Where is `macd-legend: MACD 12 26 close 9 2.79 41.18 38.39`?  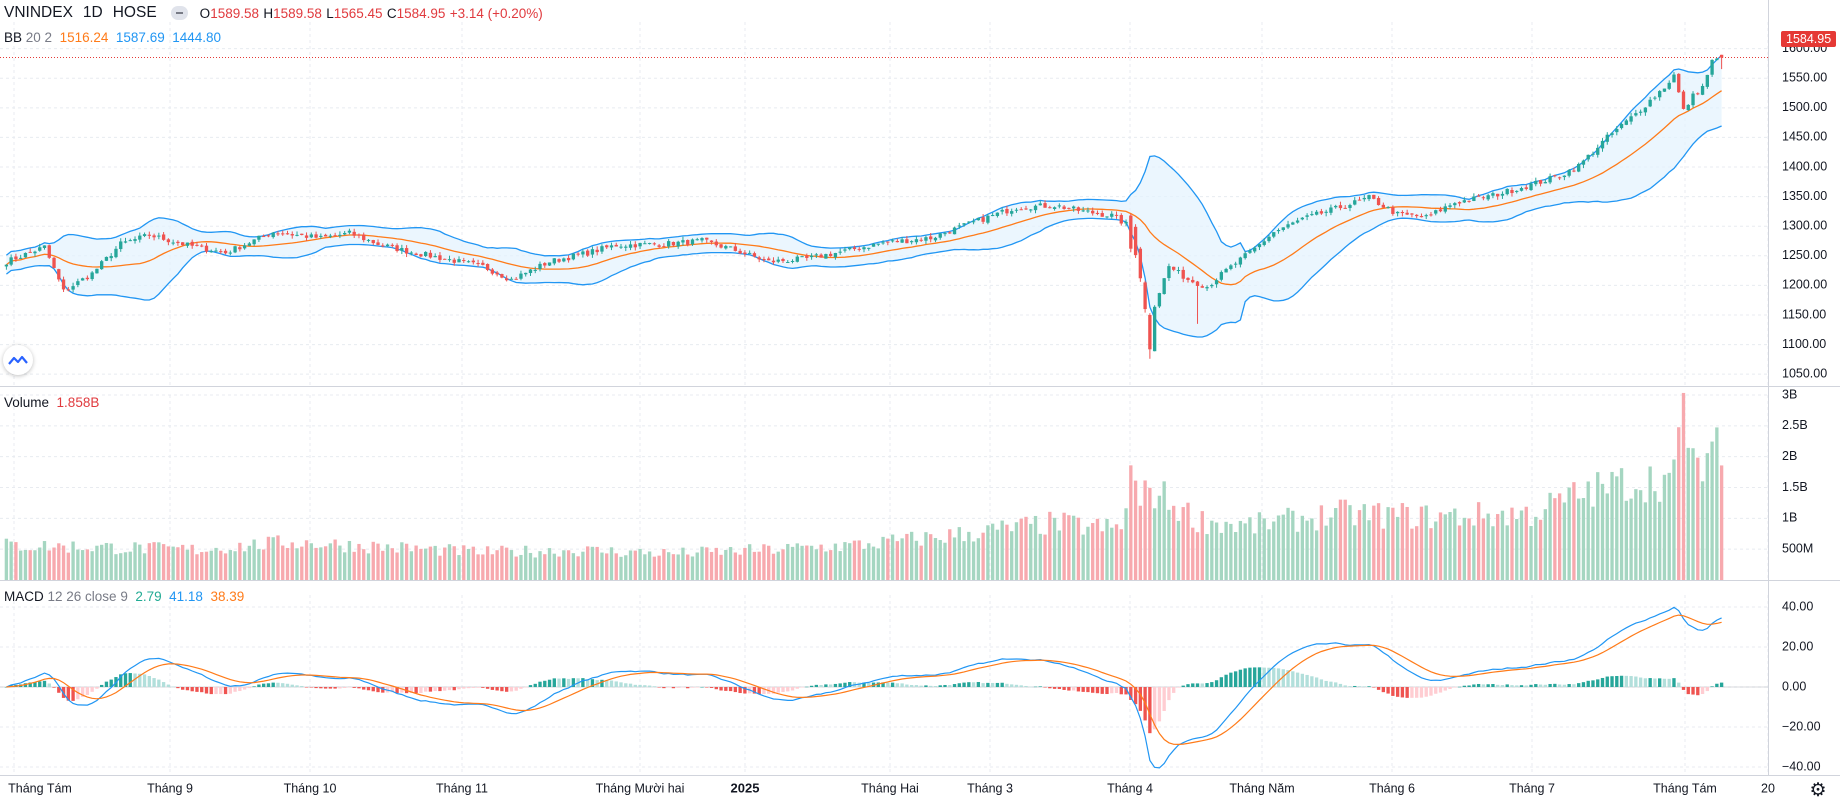 macd-legend: MACD 12 26 close 9 2.79 41.18 38.39 is located at coordinates (124, 596).